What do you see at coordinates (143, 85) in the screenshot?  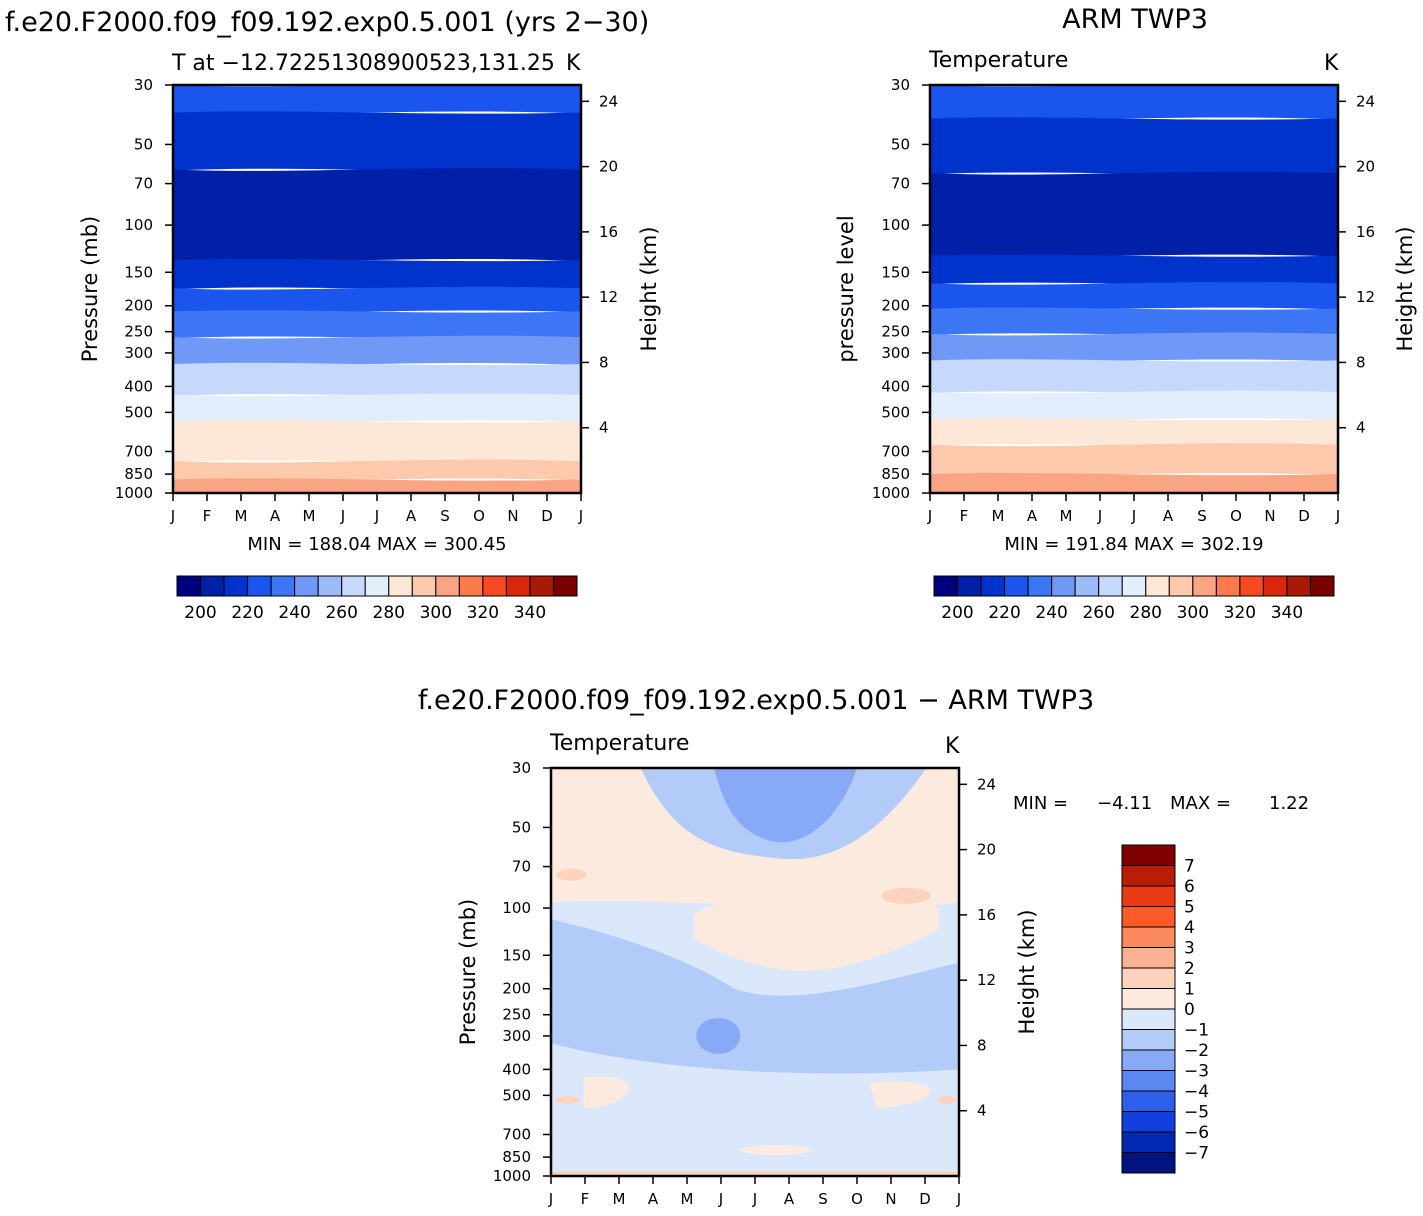 I see `model-plabel-0: 30` at bounding box center [143, 85].